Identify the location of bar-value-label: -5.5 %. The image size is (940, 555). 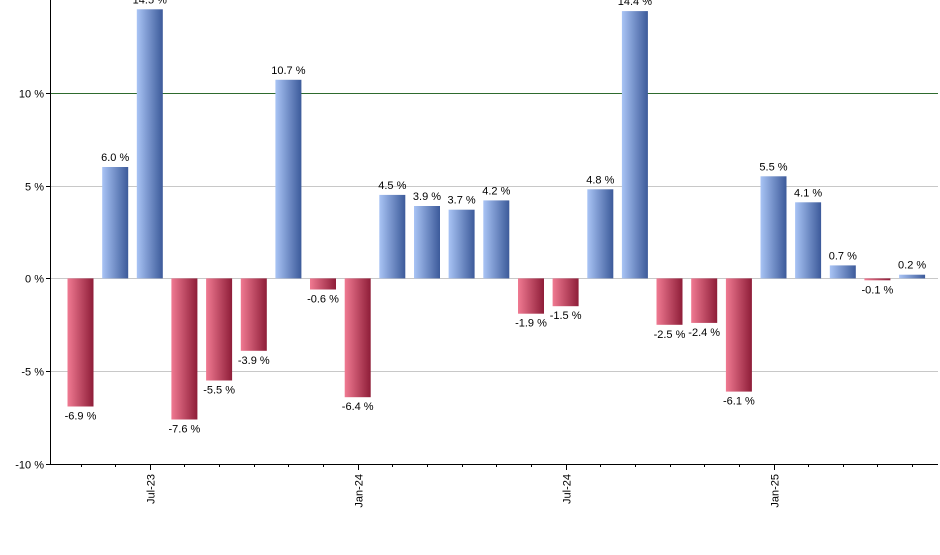
(219, 391).